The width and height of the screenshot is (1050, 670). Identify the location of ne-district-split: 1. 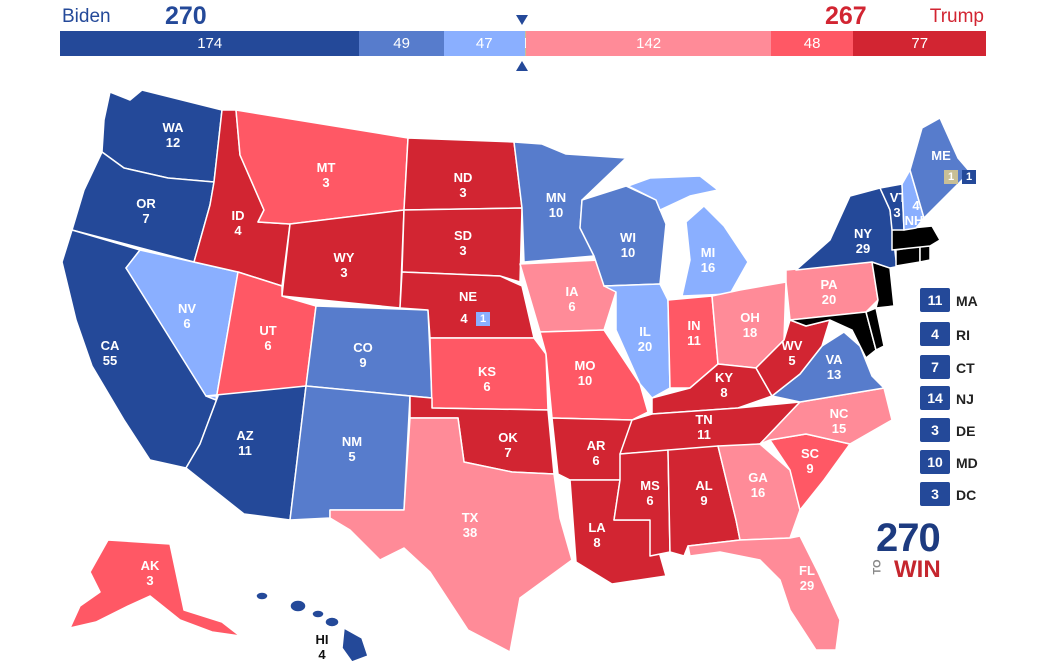
(483, 319).